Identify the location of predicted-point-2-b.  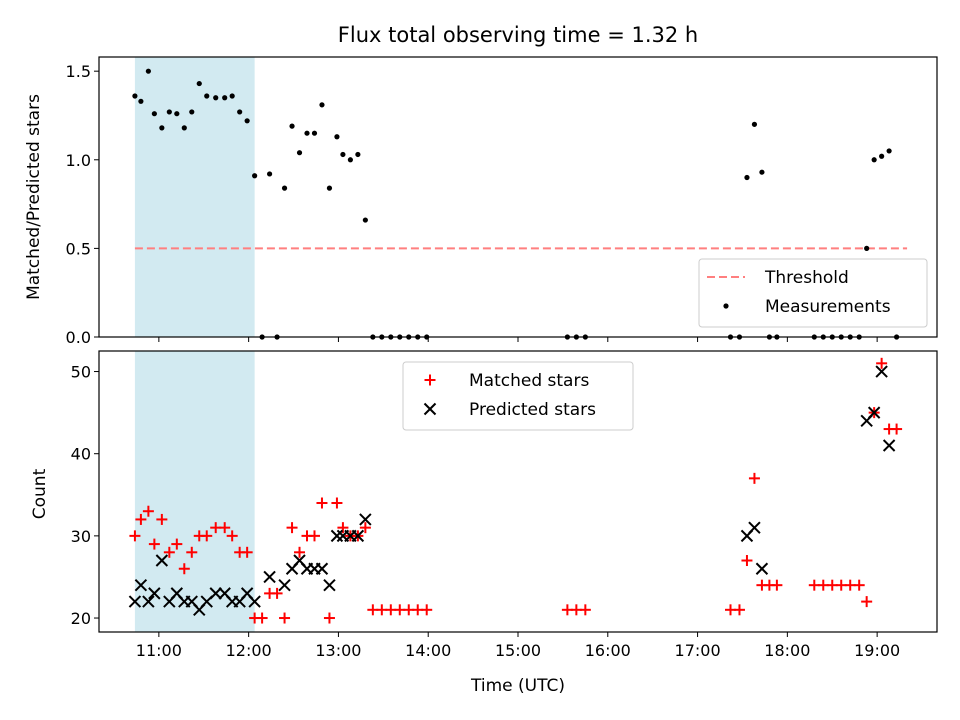
(148, 601).